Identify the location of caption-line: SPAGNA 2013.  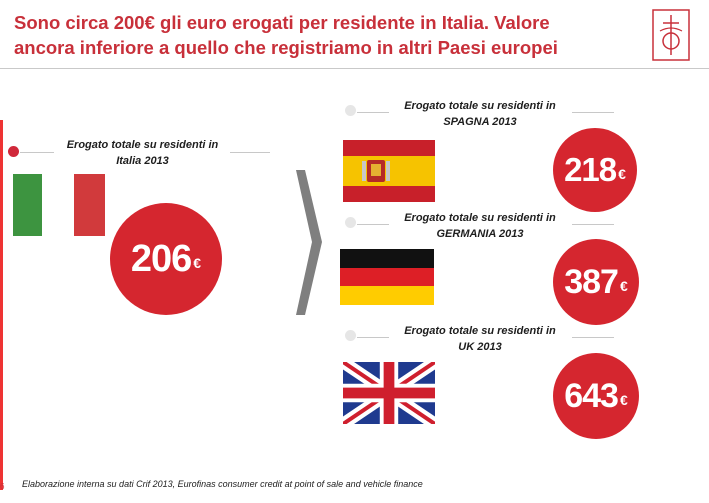
(480, 122).